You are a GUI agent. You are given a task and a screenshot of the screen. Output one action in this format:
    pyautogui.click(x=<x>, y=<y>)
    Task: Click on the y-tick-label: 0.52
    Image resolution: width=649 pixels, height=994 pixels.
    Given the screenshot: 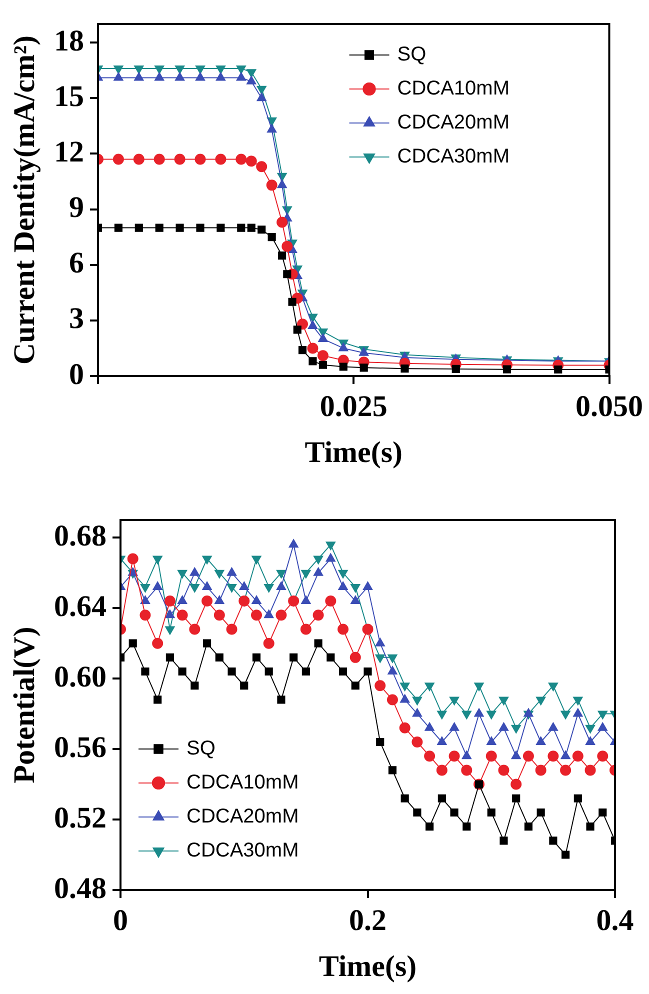 What is the action you would take?
    pyautogui.click(x=80, y=817)
    